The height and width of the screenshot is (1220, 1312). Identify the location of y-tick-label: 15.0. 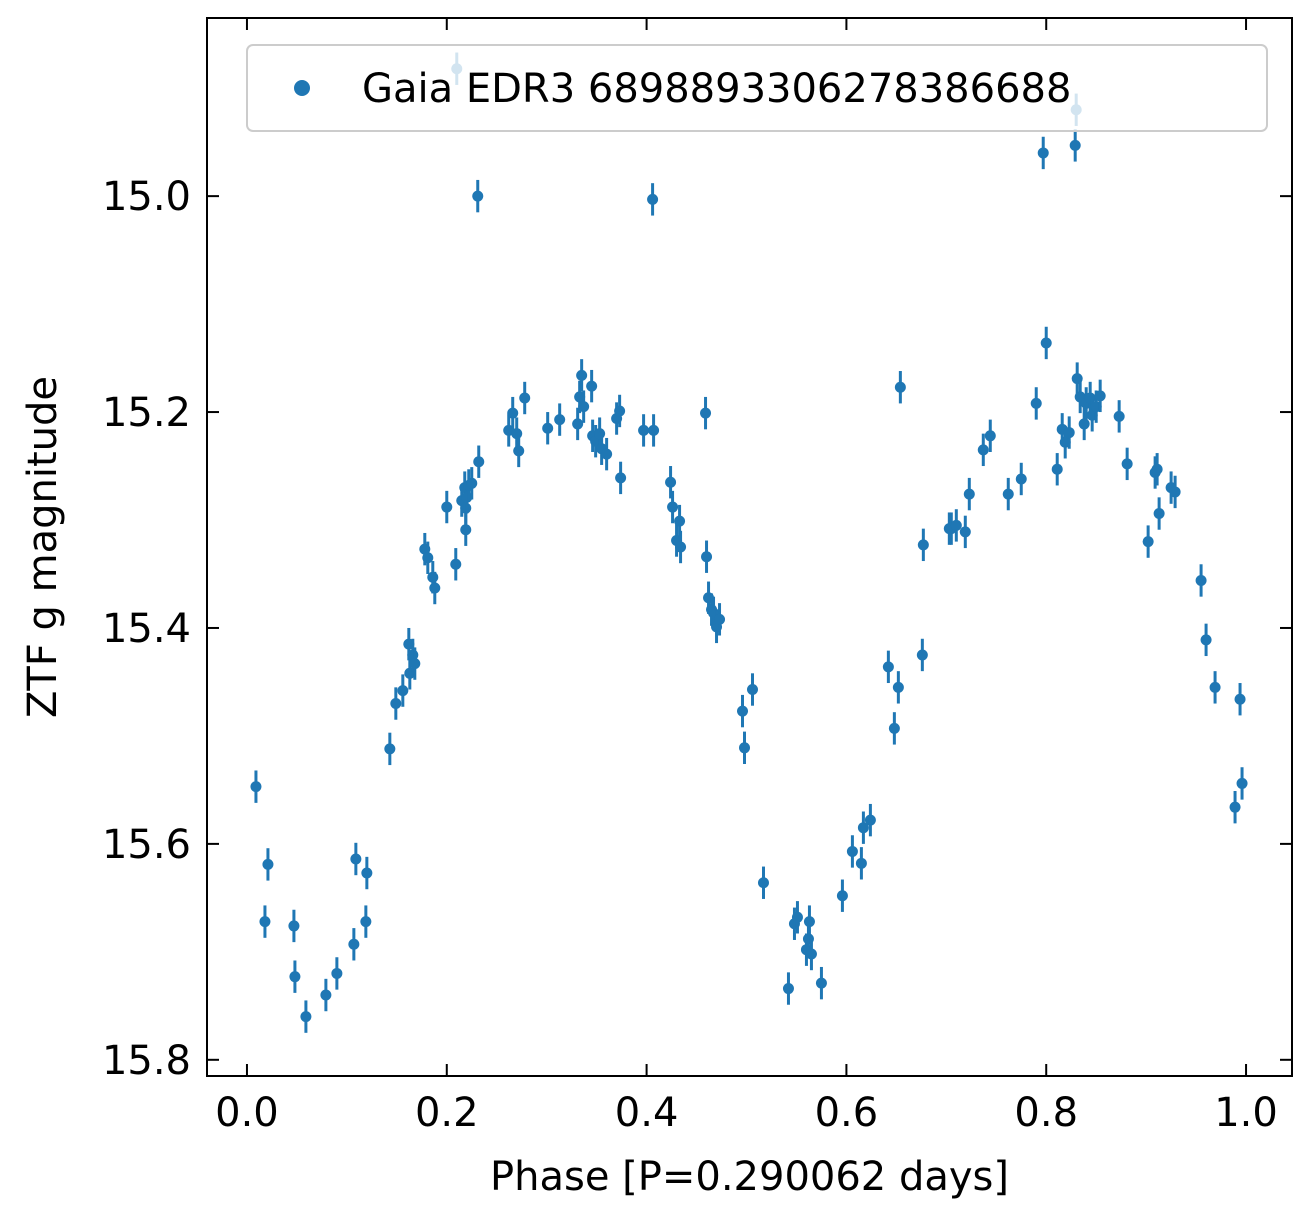
(146, 197).